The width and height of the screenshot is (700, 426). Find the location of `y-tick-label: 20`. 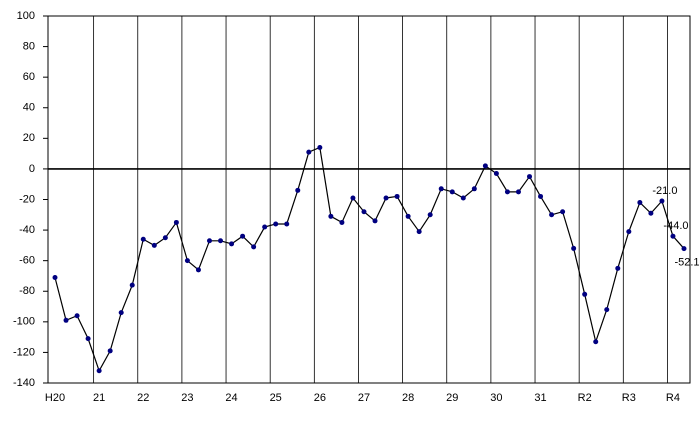

y-tick-label: 20 is located at coordinates (29, 138).